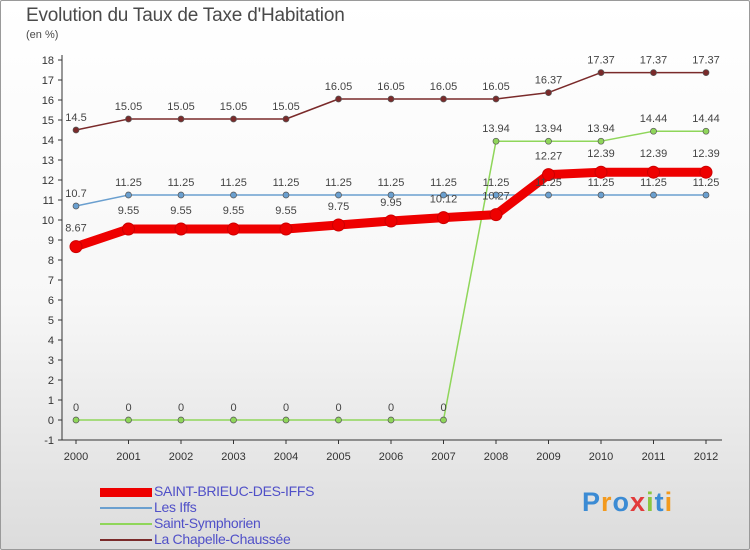  I want to click on y-tick-label: -1, so click(49, 441).